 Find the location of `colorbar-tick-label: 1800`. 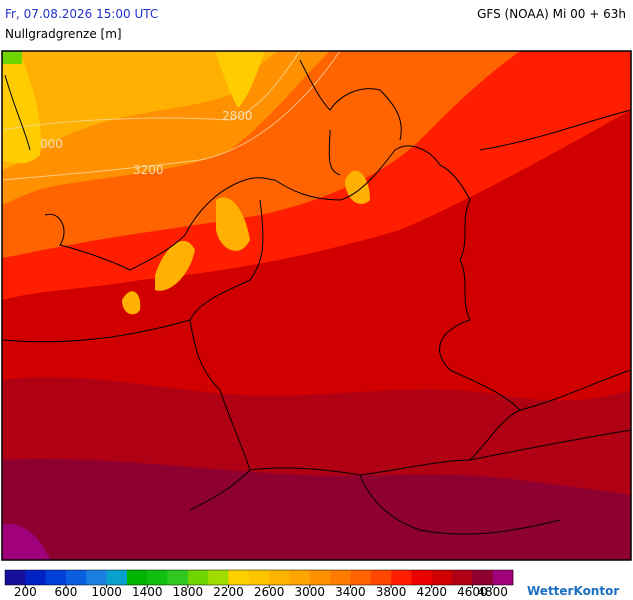

colorbar-tick-label: 1800 is located at coordinates (188, 592).